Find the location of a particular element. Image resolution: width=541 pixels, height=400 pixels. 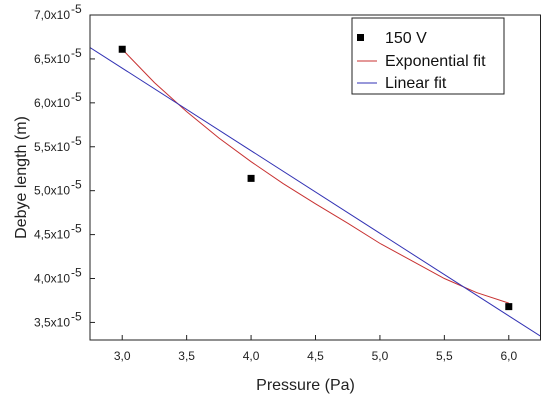

legend-label-linear-fit: Linear fit is located at coordinates (416, 83).